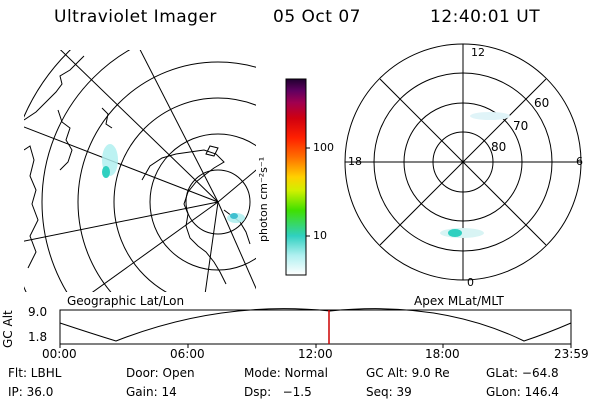 This screenshot has height=400, width=600. Describe the element at coordinates (499, 147) in the screenshot. I see `mlat-label-80: 80` at that location.